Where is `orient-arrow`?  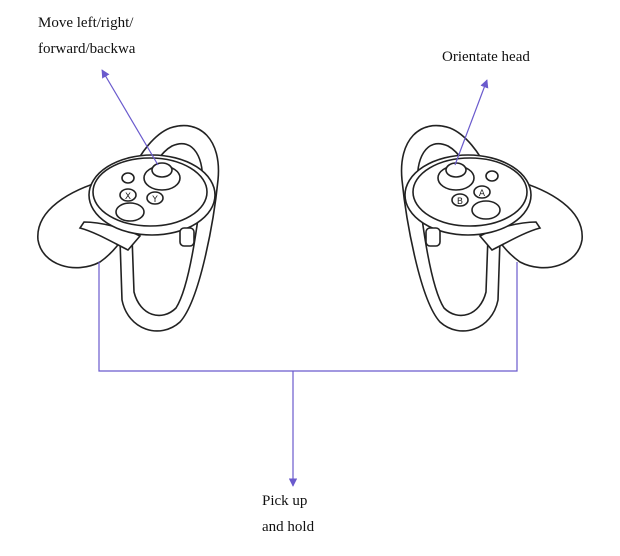
orient-arrow is located at coordinates (471, 122).